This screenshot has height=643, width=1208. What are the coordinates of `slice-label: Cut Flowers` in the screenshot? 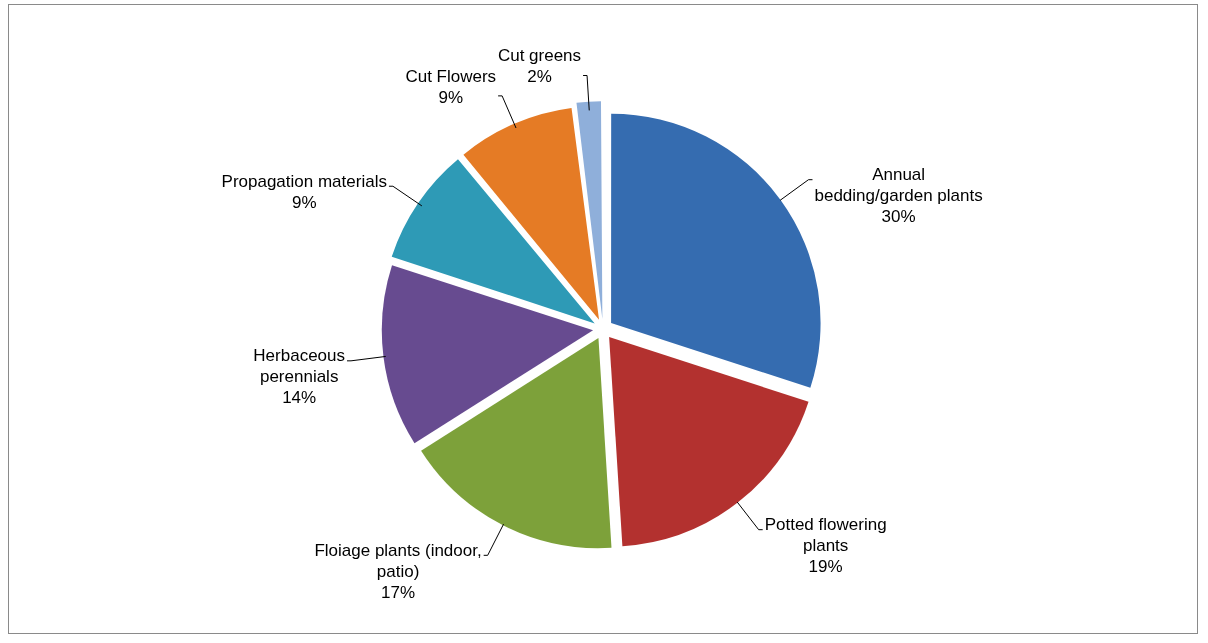 It's located at (451, 76).